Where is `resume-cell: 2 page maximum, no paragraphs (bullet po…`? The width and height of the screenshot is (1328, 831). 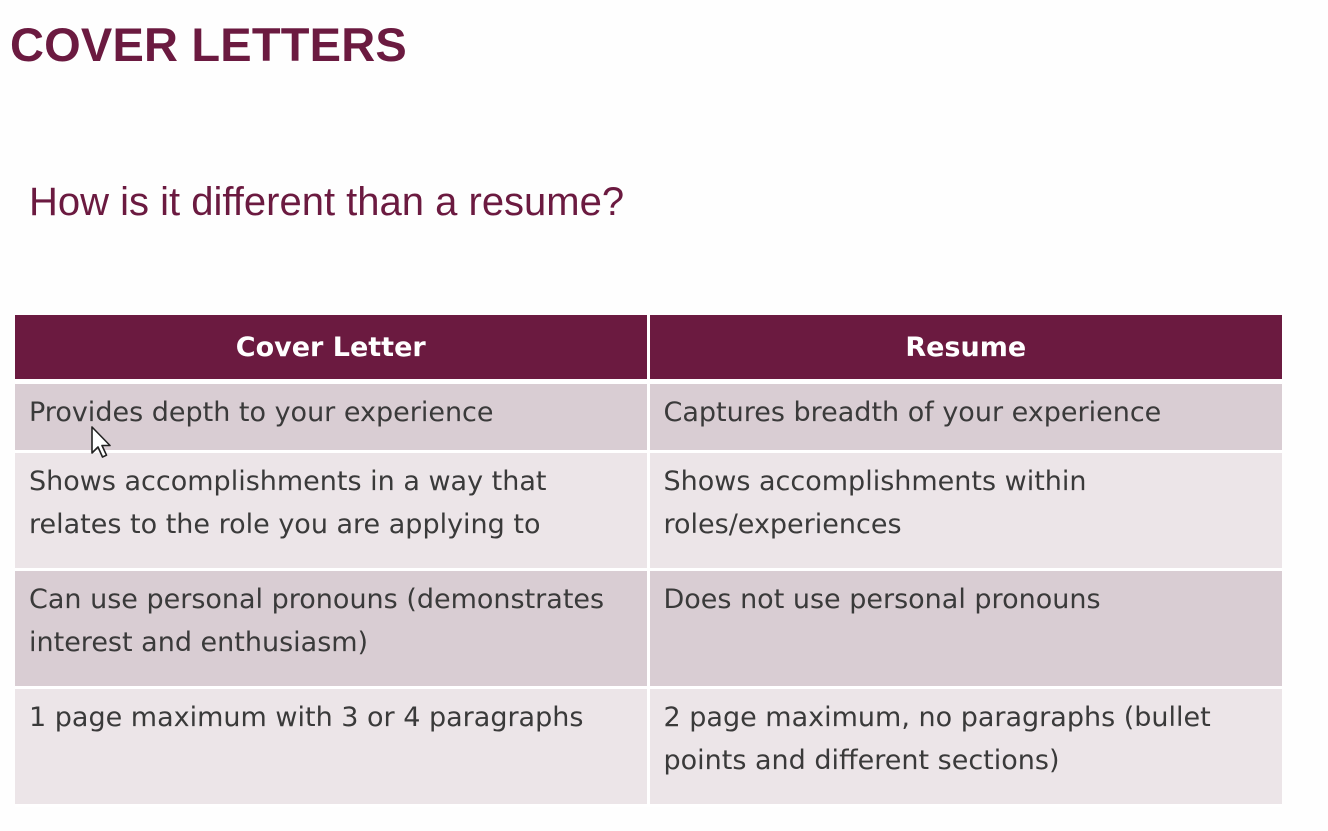
resume-cell: 2 page maximum, no paragraphs (bullet po… is located at coordinates (965, 747).